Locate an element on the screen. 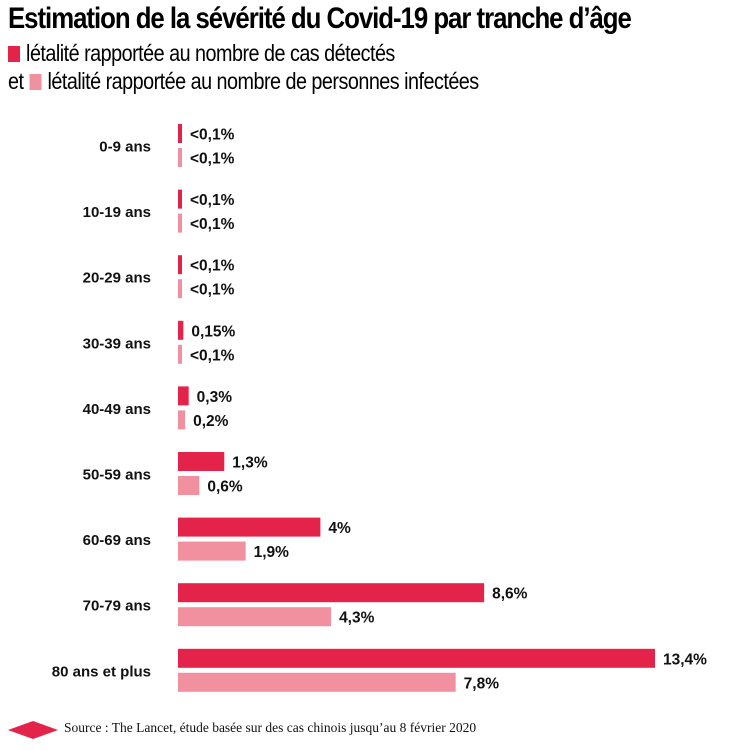 This screenshot has height=750, width=750. category-label: 60-69 ans is located at coordinates (117, 540).